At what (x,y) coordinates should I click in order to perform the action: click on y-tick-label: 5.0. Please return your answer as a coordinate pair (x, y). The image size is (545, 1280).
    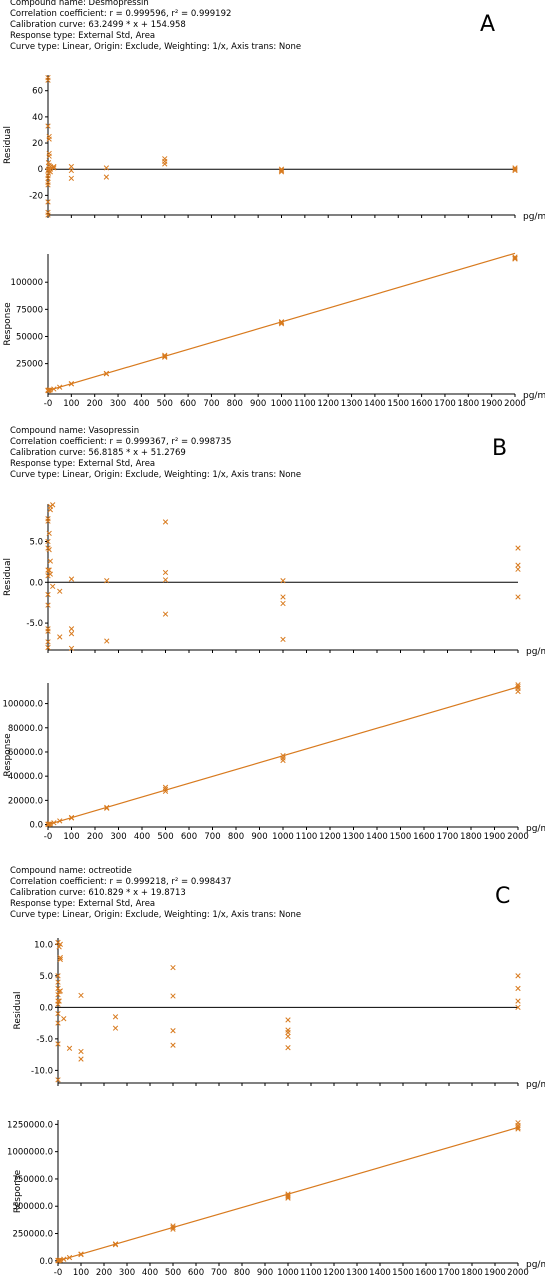
    Looking at the image, I should click on (36, 543).